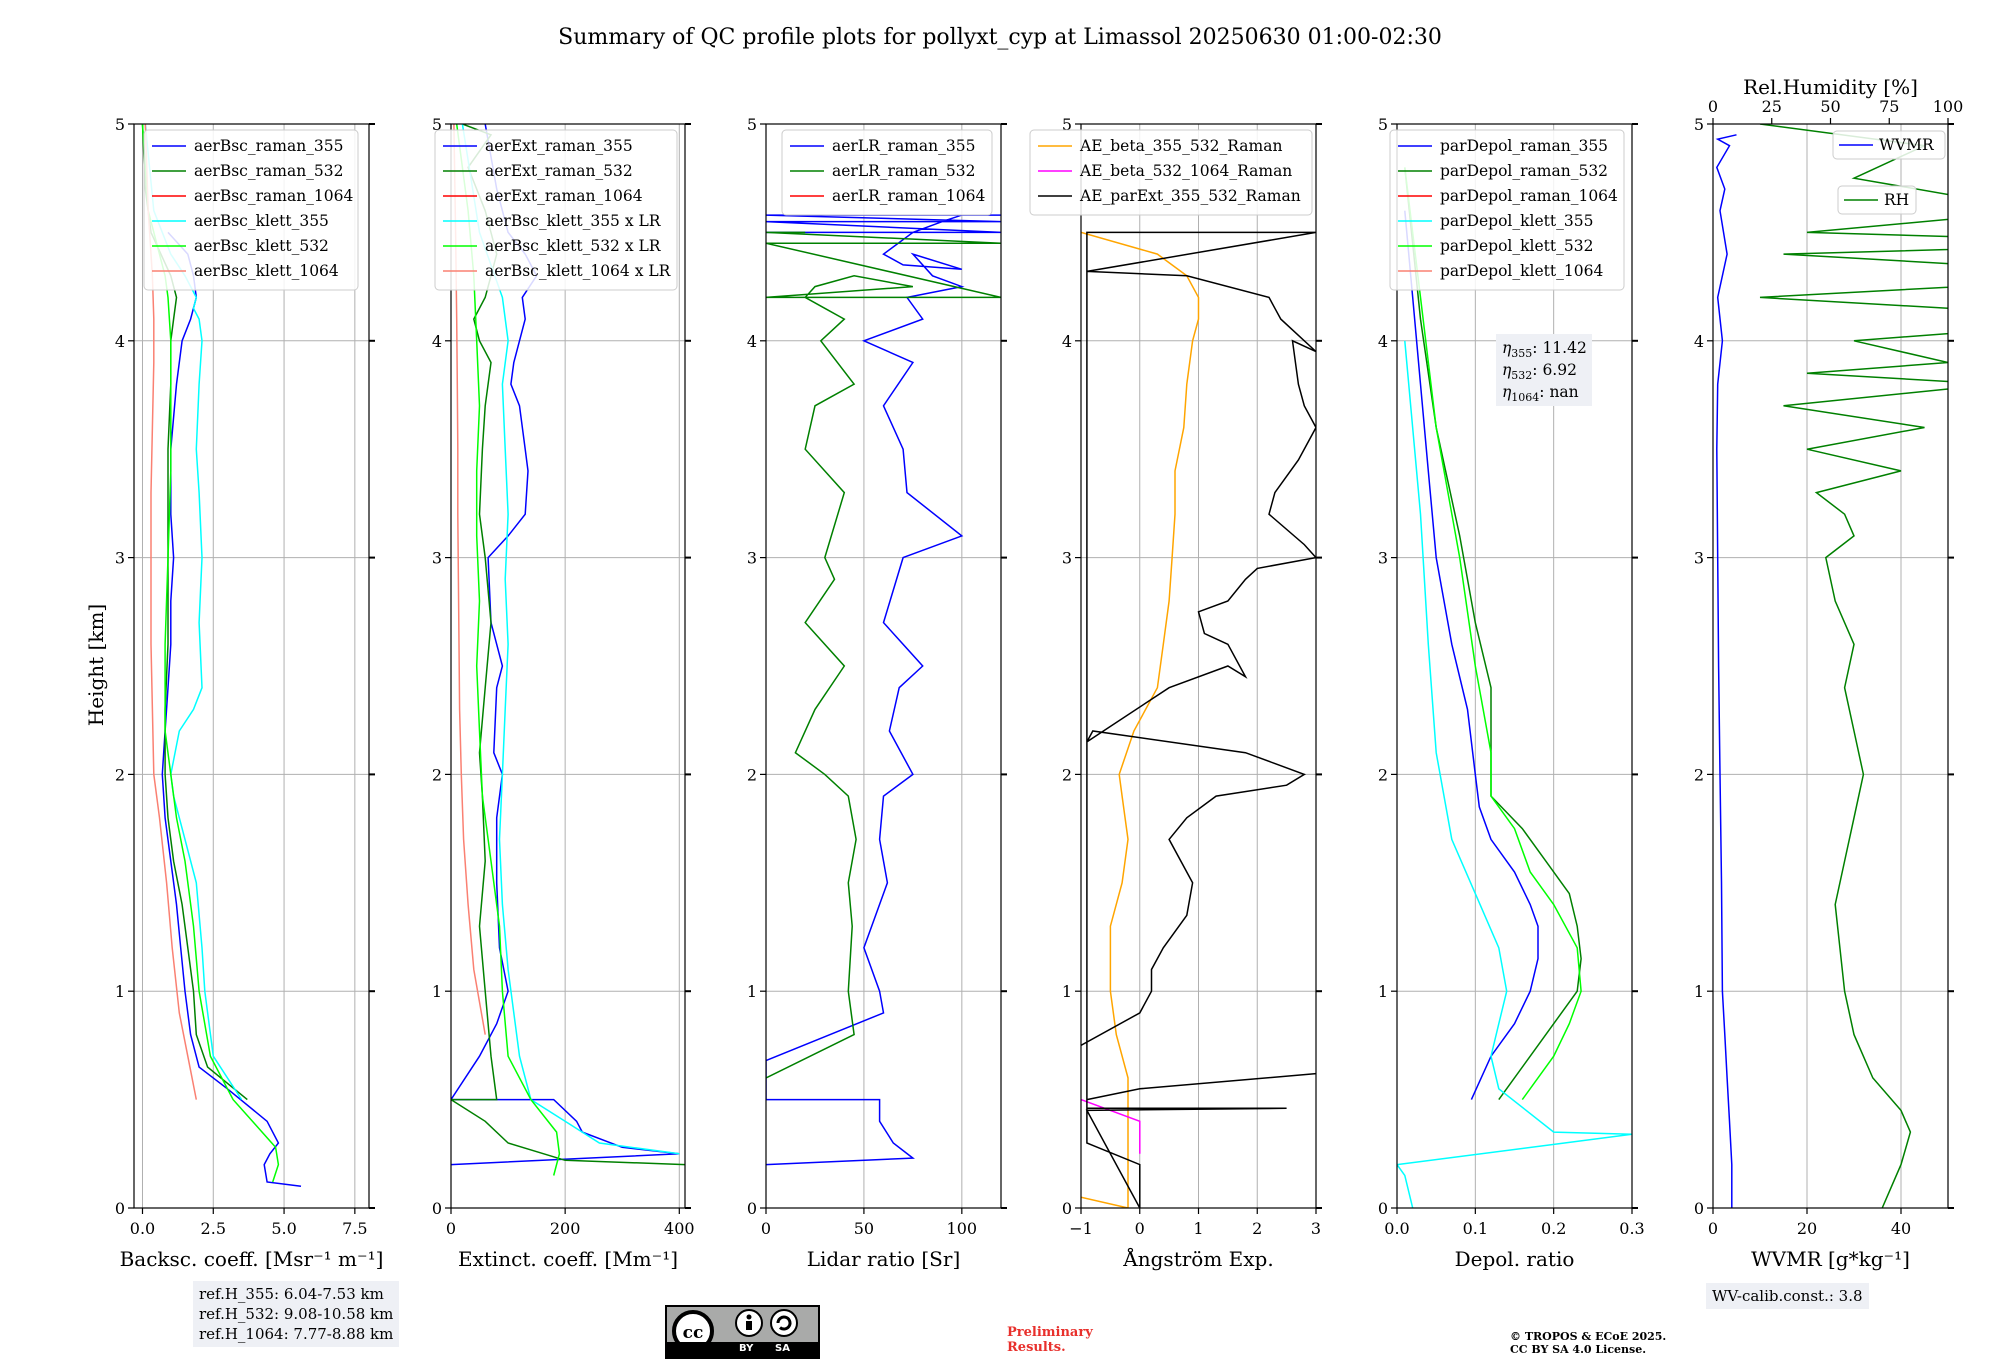  I want to click on legend-label-aerExt_raman_532: aerExt_raman_532, so click(559, 171).